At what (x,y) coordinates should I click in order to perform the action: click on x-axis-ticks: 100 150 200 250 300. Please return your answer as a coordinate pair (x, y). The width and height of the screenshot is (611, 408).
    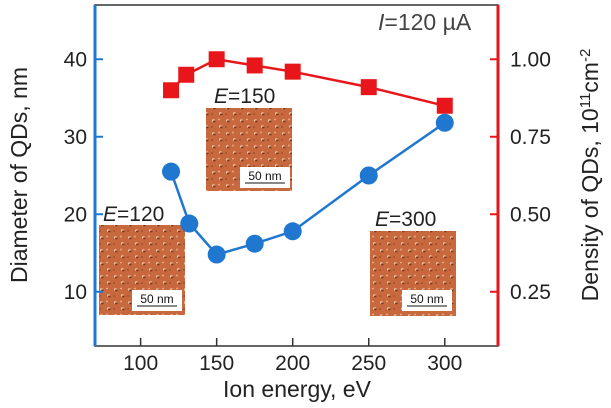
    Looking at the image, I should click on (292, 356).